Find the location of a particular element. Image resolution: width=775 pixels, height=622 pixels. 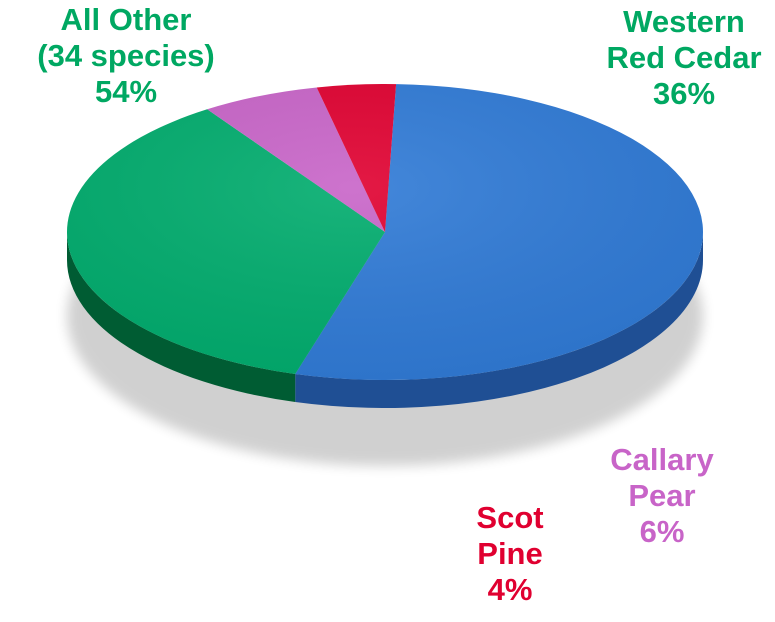

slice-name-line-0: (34 species) is located at coordinates (126, 55).